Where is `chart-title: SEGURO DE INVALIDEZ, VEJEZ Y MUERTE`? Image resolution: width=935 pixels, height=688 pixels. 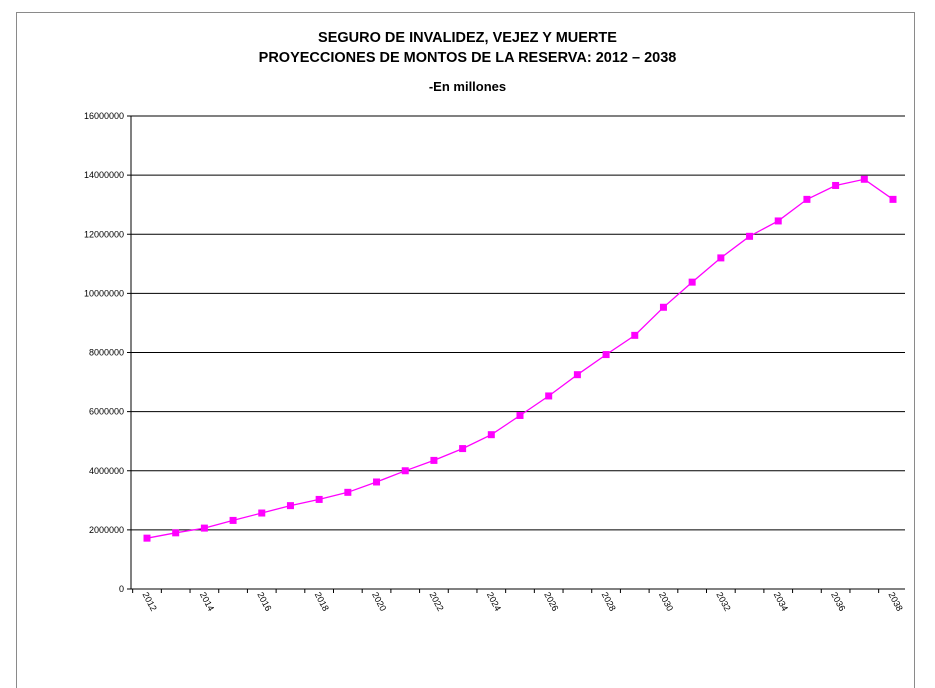
chart-title: SEGURO DE INVALIDEZ, VEJEZ Y MUERTE is located at coordinates (467, 38).